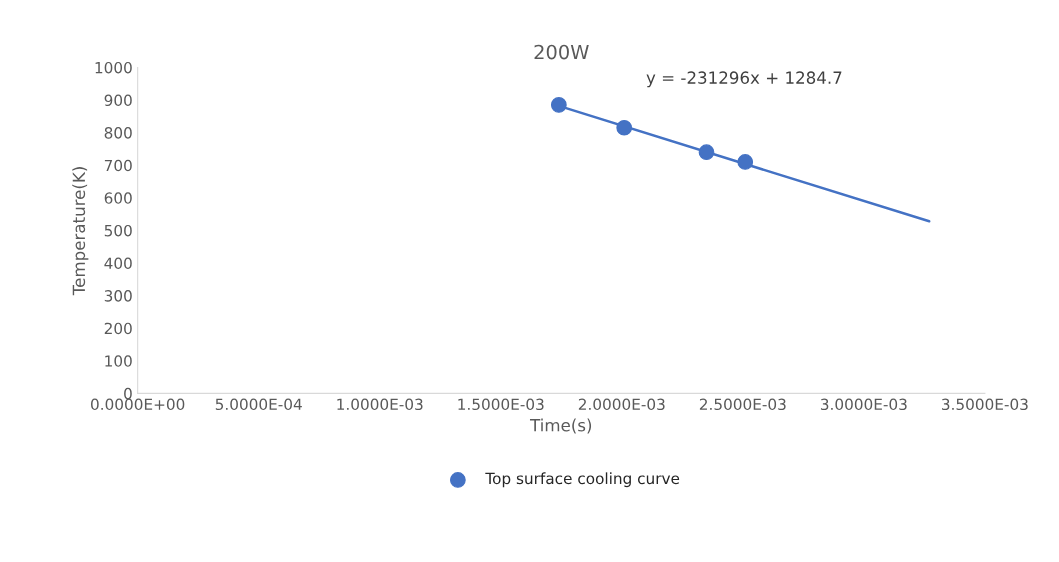  What do you see at coordinates (258, 404) in the screenshot?
I see `x-tick-label: 5.0000E-04` at bounding box center [258, 404].